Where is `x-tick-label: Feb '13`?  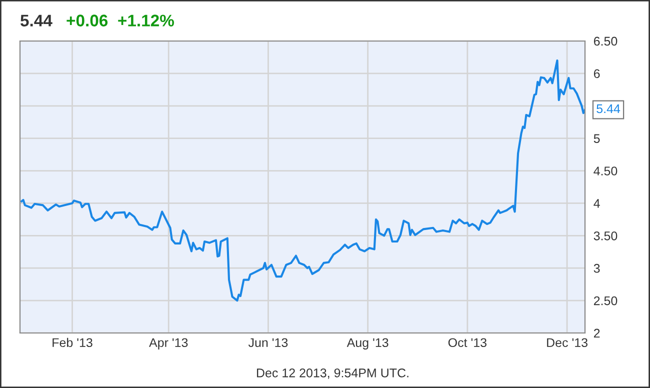
x-tick-label: Feb '13 is located at coordinates (72, 343).